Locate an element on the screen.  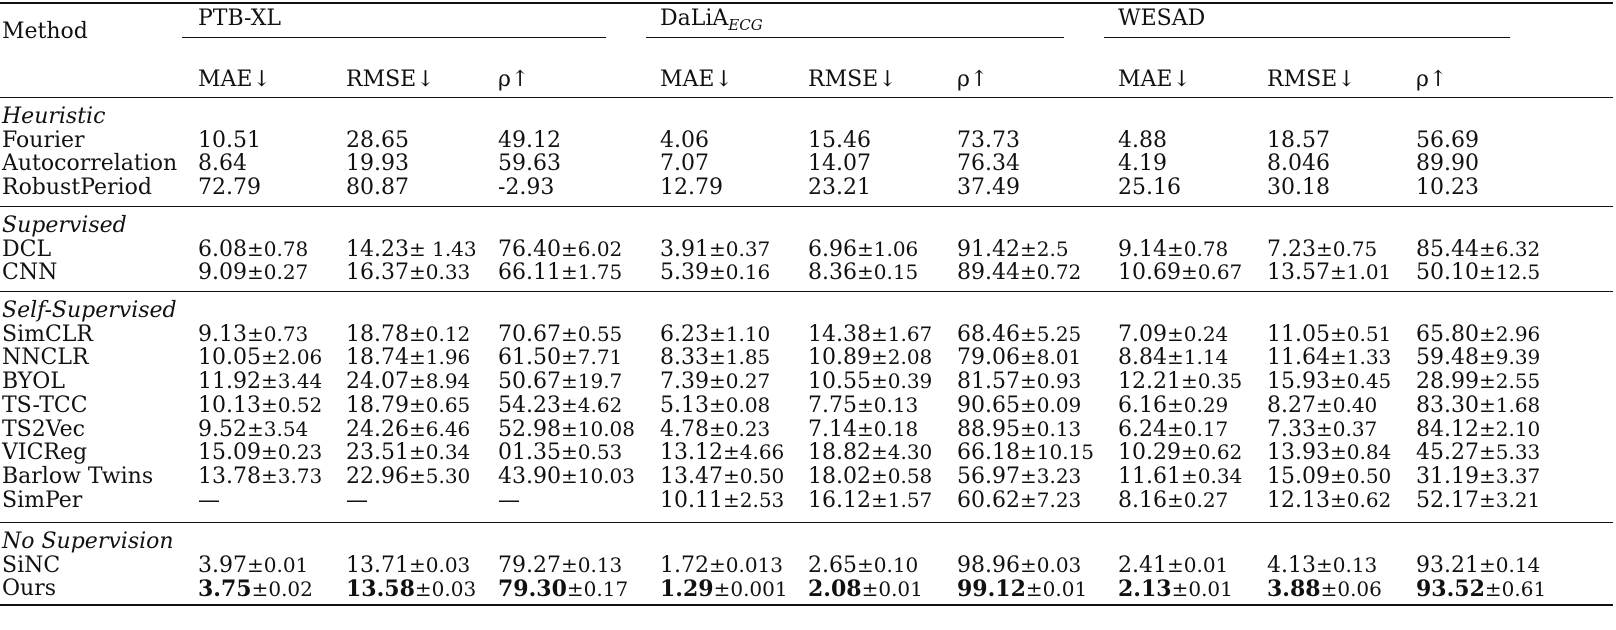
table-cell: 1.29±0.001 is located at coordinates (724, 589).